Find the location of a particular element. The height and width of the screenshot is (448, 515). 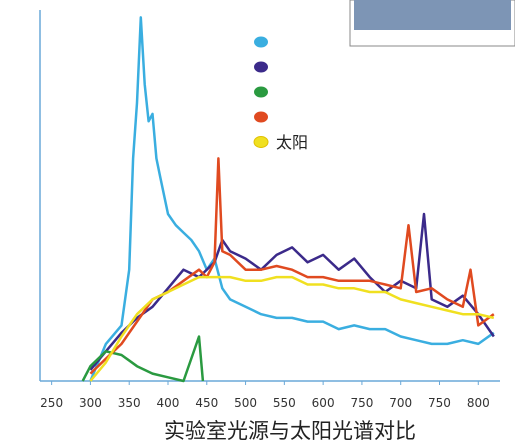

x-tick-label: 400 is located at coordinates (168, 403).